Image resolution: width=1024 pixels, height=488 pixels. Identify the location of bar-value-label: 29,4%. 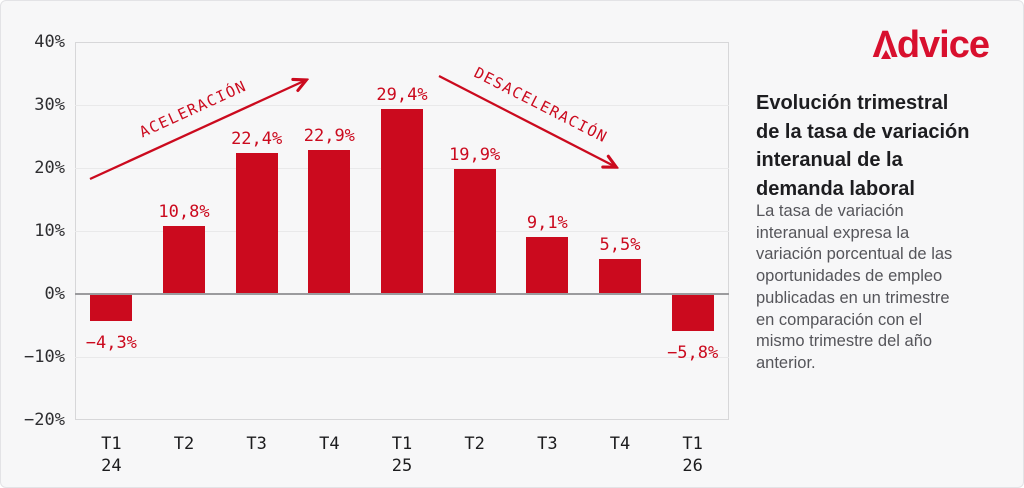
(402, 94).